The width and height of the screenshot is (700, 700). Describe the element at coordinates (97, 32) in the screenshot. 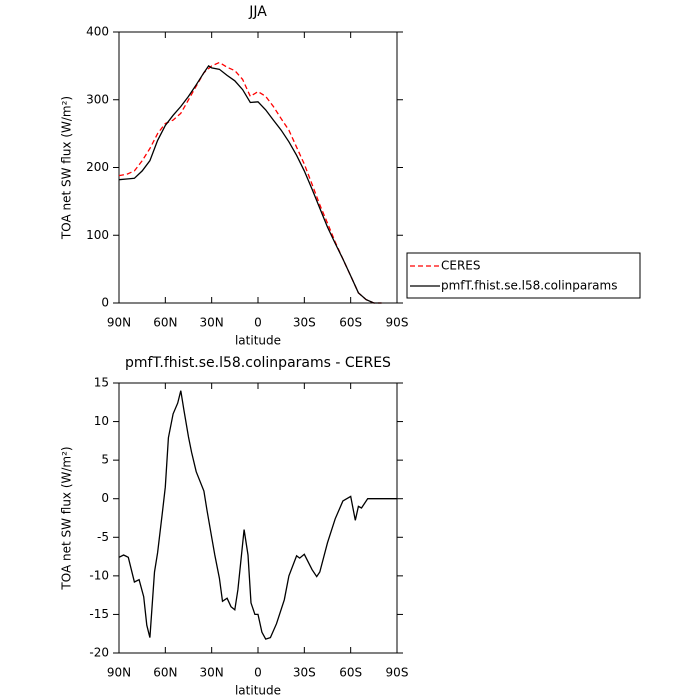

I see `y-tick-label: 400` at that location.